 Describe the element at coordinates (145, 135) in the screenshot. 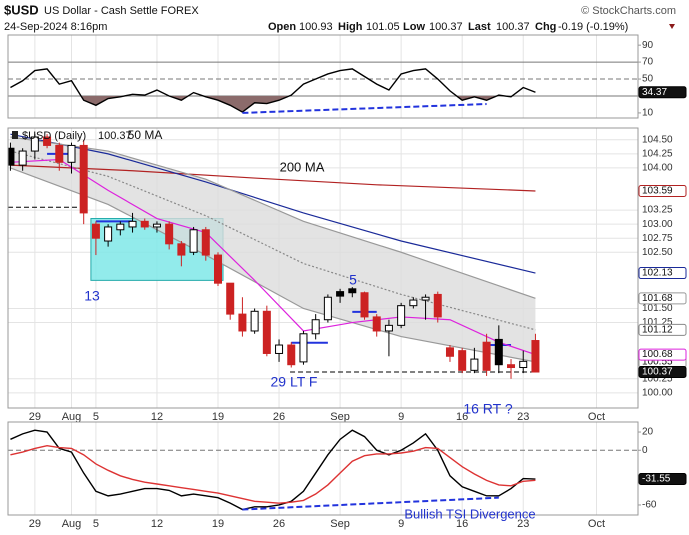

I see `annotation: 50 MA` at that location.